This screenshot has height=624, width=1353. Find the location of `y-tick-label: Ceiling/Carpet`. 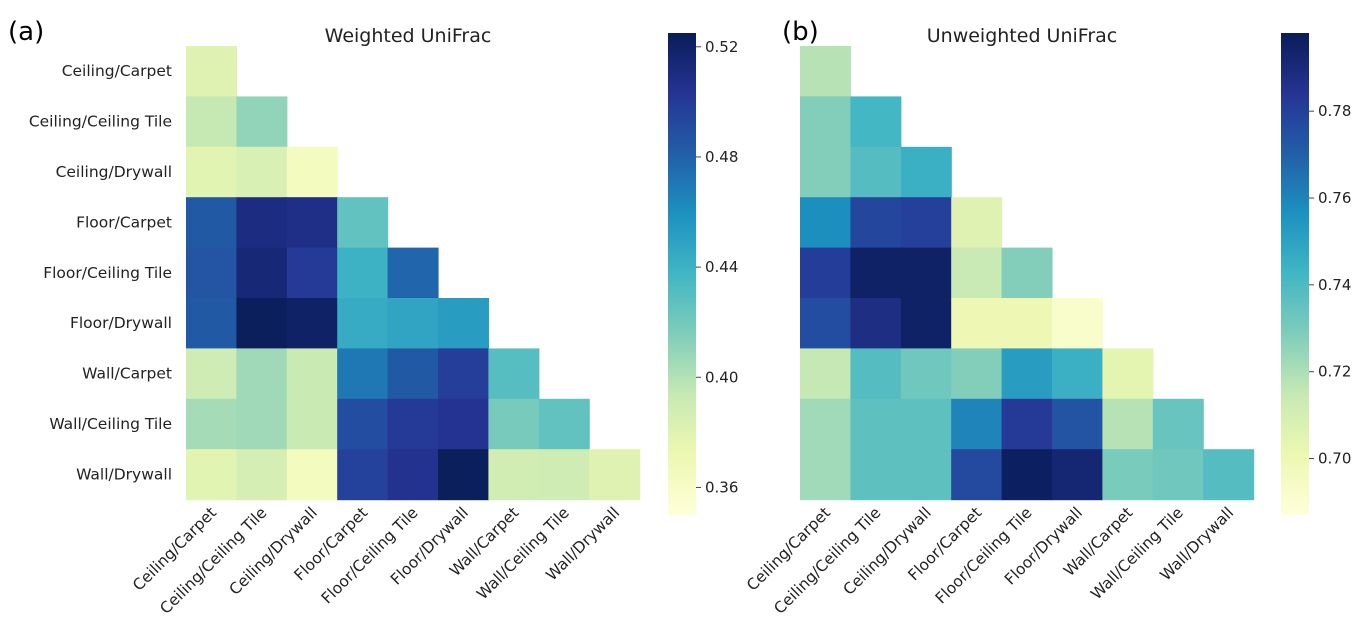

y-tick-label: Ceiling/Carpet is located at coordinates (117, 71).